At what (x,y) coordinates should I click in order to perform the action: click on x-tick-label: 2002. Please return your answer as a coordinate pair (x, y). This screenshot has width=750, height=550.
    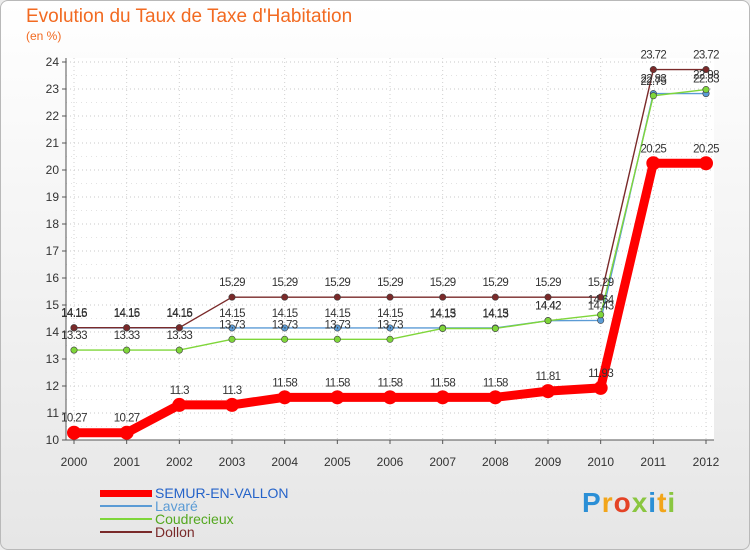
    Looking at the image, I should click on (179, 462).